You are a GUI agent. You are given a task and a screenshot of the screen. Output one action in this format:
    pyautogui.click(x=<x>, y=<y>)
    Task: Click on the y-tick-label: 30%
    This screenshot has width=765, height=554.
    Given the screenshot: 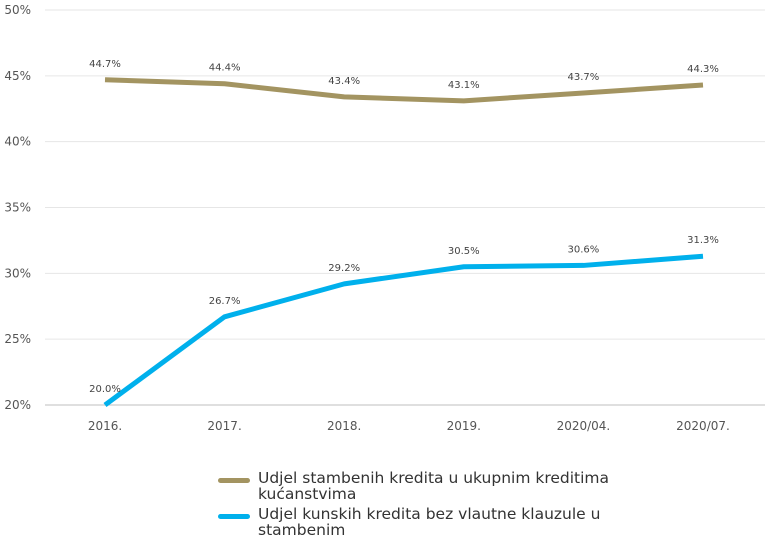 What is the action you would take?
    pyautogui.click(x=17, y=273)
    